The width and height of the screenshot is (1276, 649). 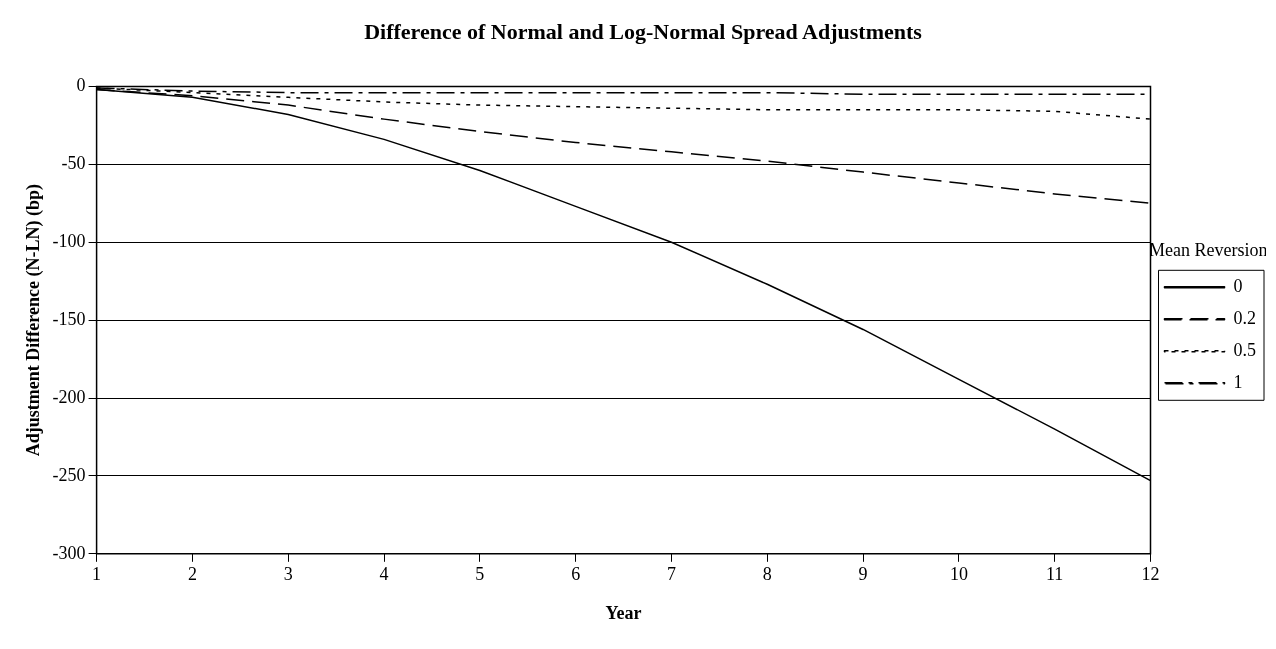 What do you see at coordinates (69, 552) in the screenshot?
I see `y-tick-label: -300` at bounding box center [69, 552].